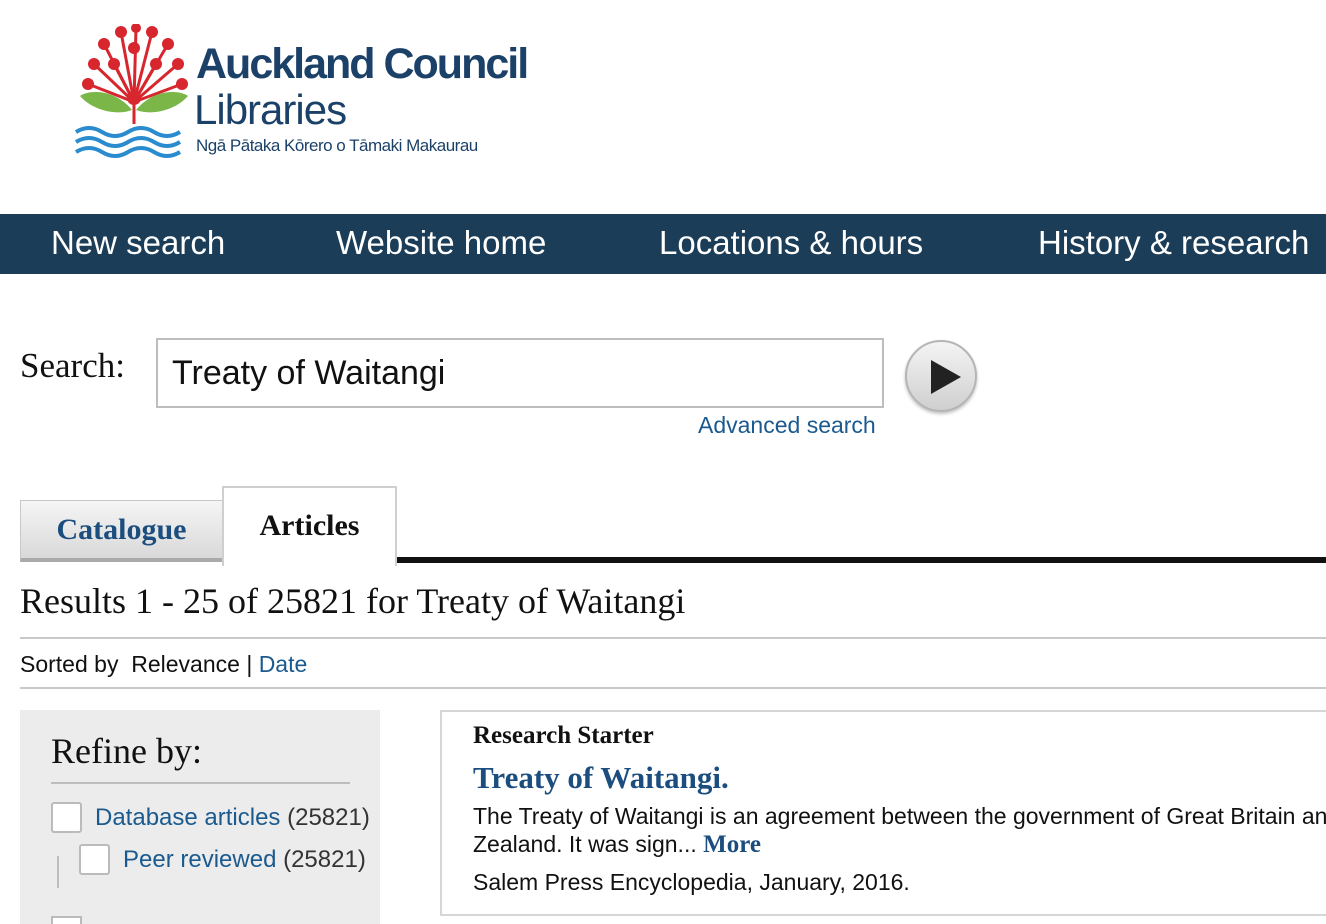  I want to click on logo-title: Auckland Council, so click(362, 64).